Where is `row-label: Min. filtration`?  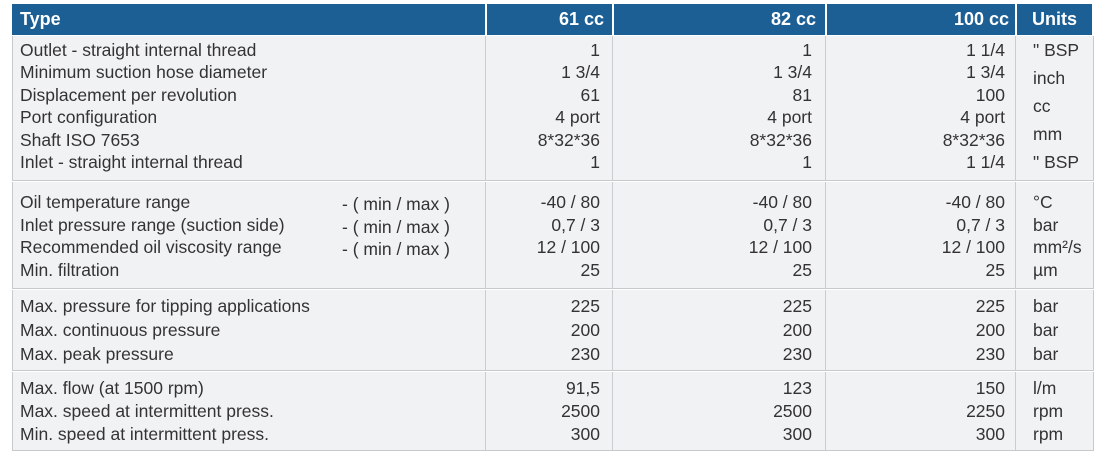
row-label: Min. filtration is located at coordinates (70, 270).